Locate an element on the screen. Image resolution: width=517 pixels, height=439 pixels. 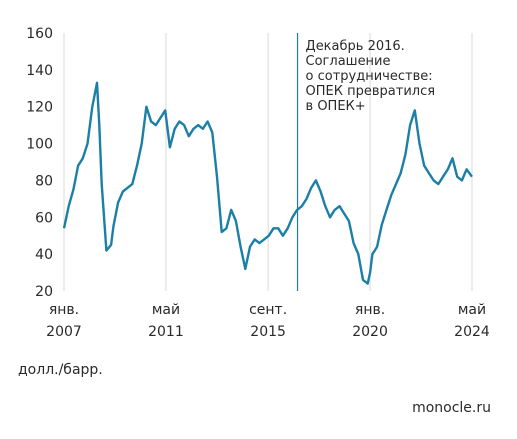
y-tick-label: 60 is located at coordinates (44, 218).